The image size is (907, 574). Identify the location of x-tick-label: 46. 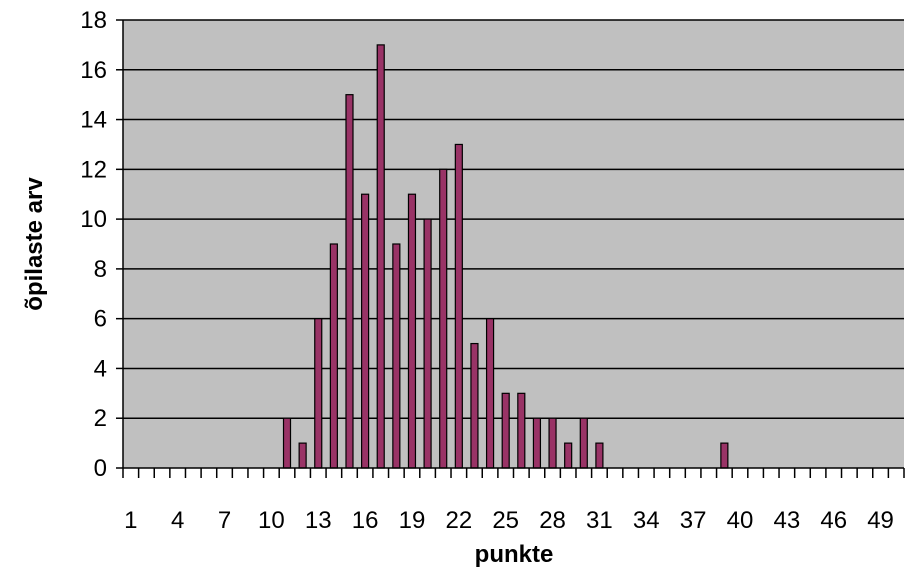
(833, 520).